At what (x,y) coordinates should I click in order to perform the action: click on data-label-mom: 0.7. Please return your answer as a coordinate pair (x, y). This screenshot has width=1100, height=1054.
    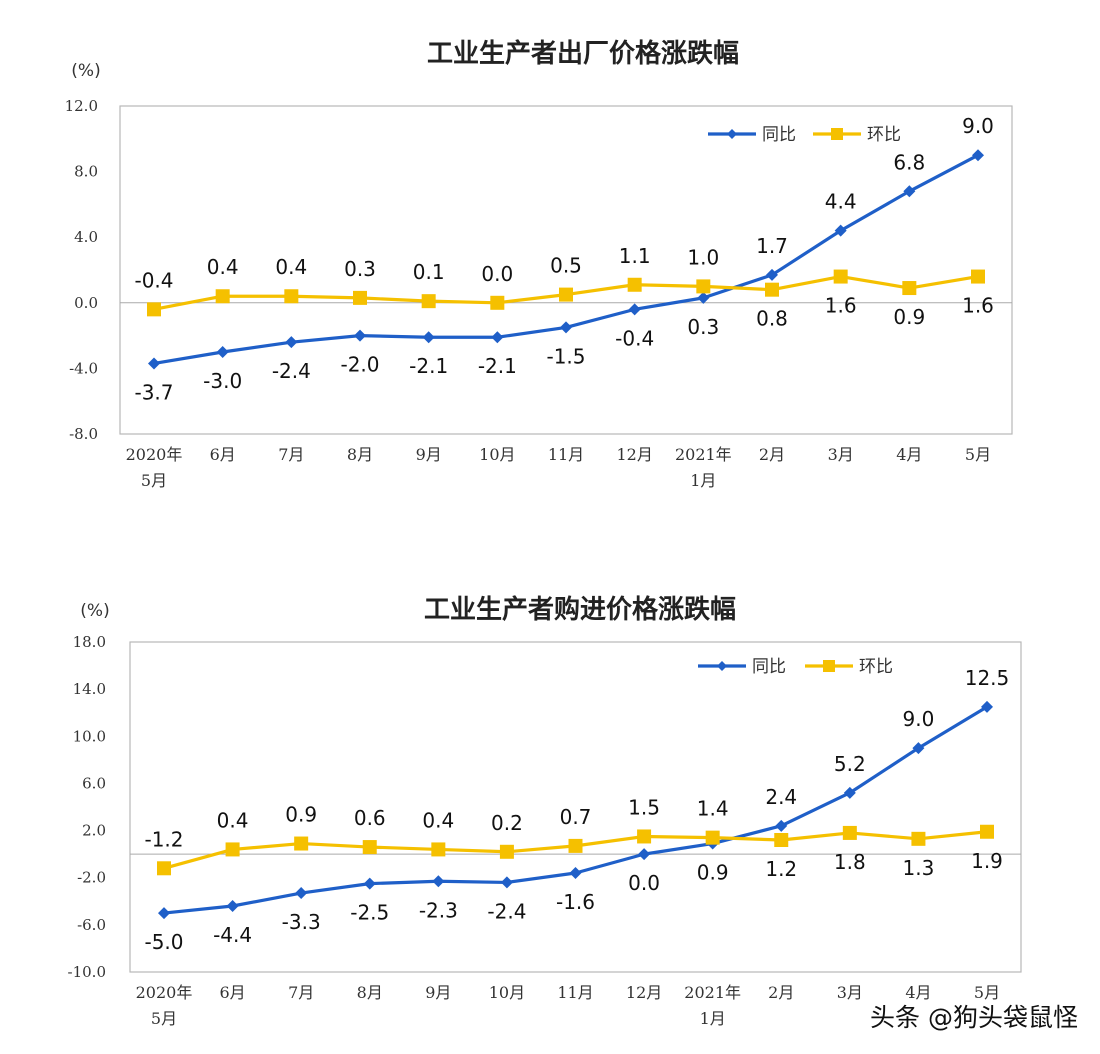
    Looking at the image, I should click on (576, 817).